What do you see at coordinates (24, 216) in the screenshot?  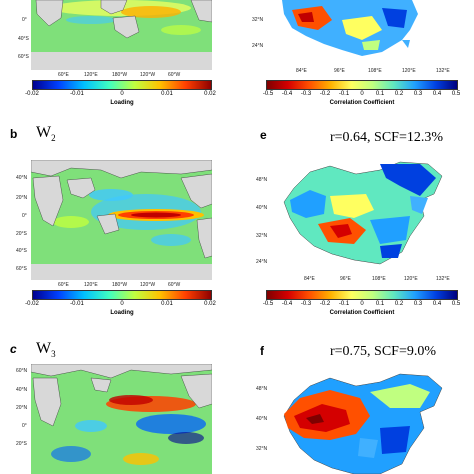 I see `map-b-lat-2: 0°` at bounding box center [24, 216].